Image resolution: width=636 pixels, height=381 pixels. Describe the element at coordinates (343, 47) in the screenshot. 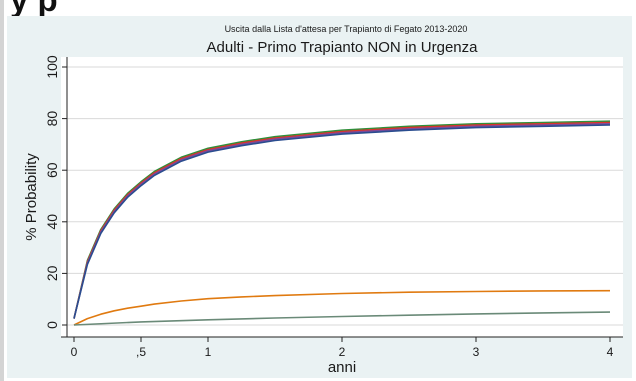

I see `chart-title: Adulti - Primo Trapianto NON in Urgenza` at that location.